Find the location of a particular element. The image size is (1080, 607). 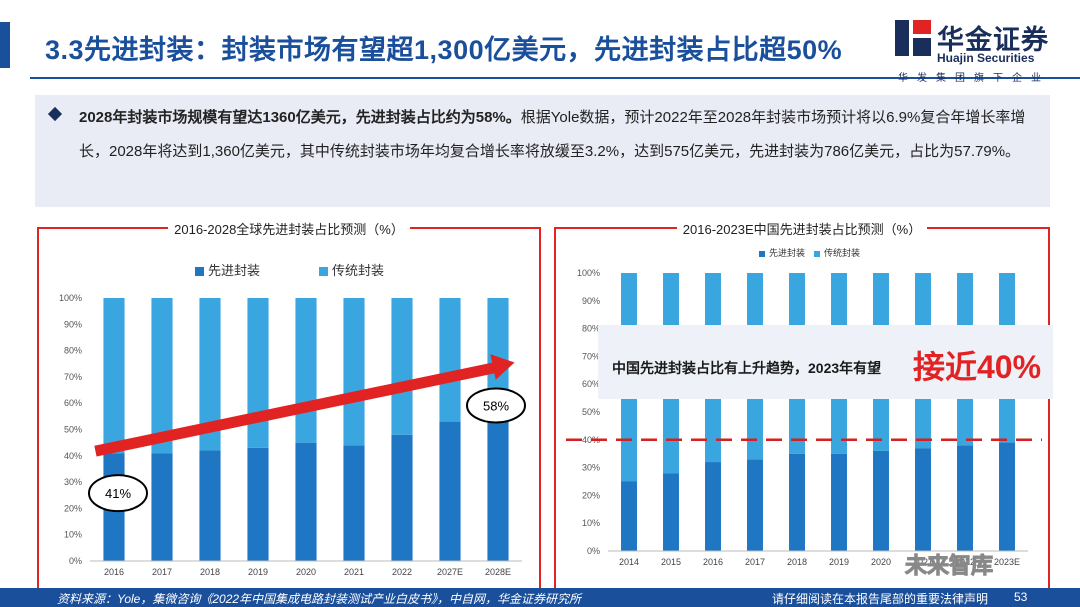

start-value-label: 41% is located at coordinates (118, 493).